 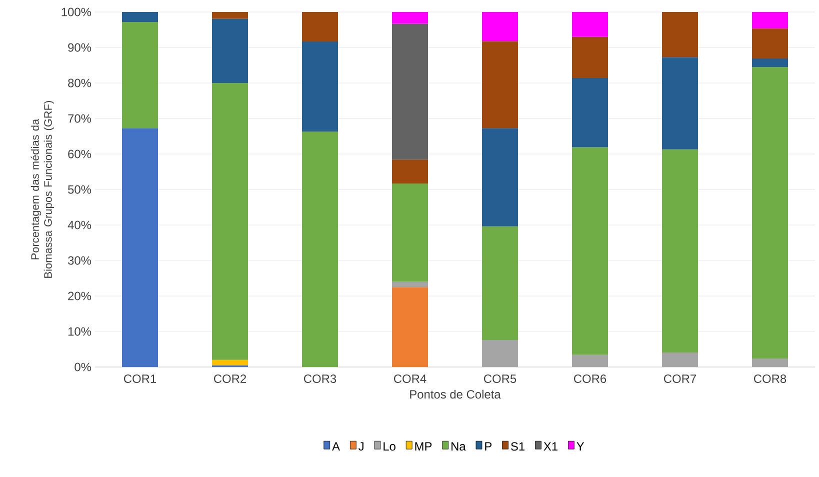 I want to click on y-tick-label: 60%, so click(x=80, y=154).